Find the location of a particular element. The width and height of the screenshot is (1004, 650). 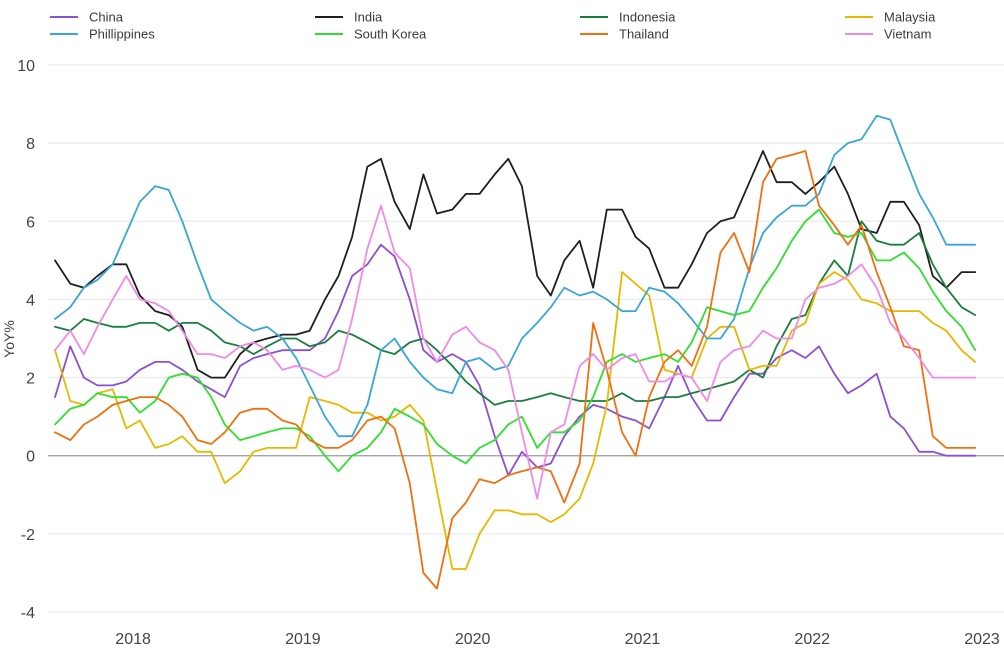

x-tick-label: 2021 is located at coordinates (643, 639).